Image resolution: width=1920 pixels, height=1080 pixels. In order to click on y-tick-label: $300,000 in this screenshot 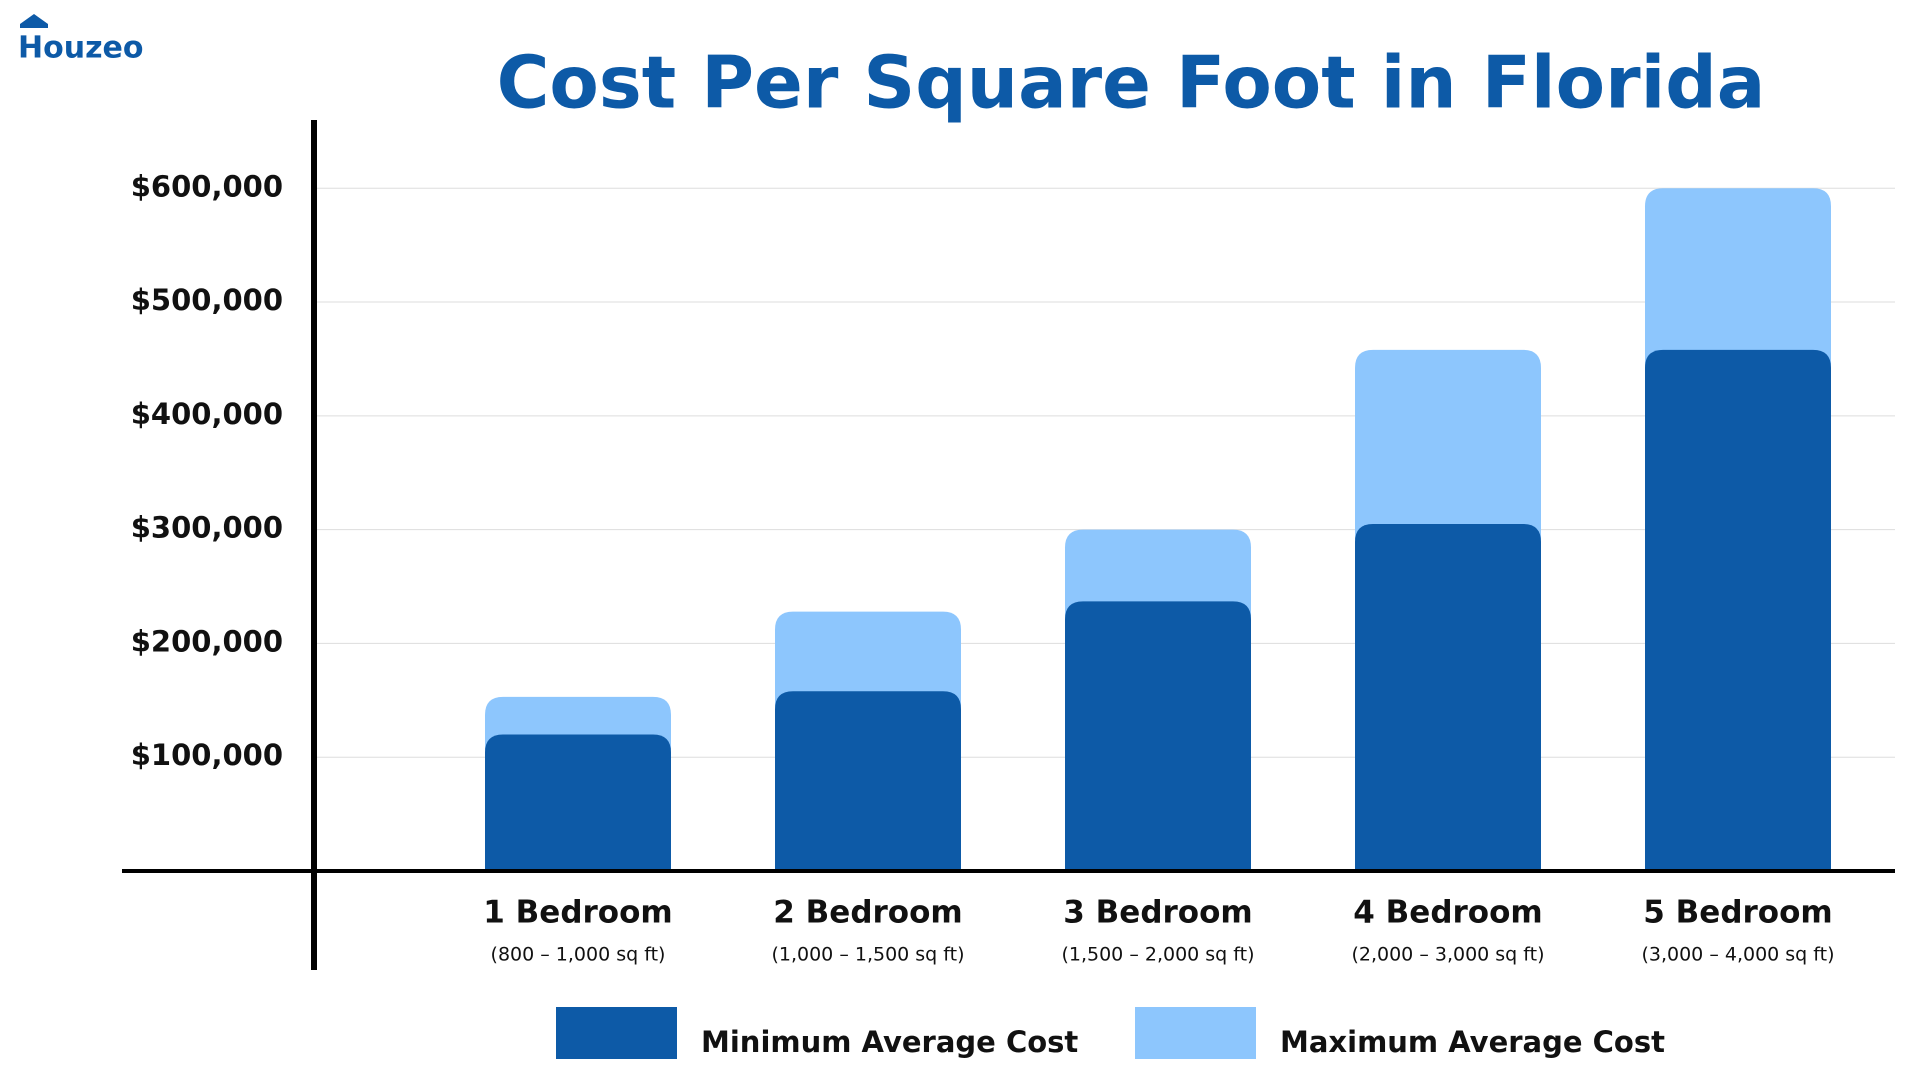, I will do `click(207, 528)`.